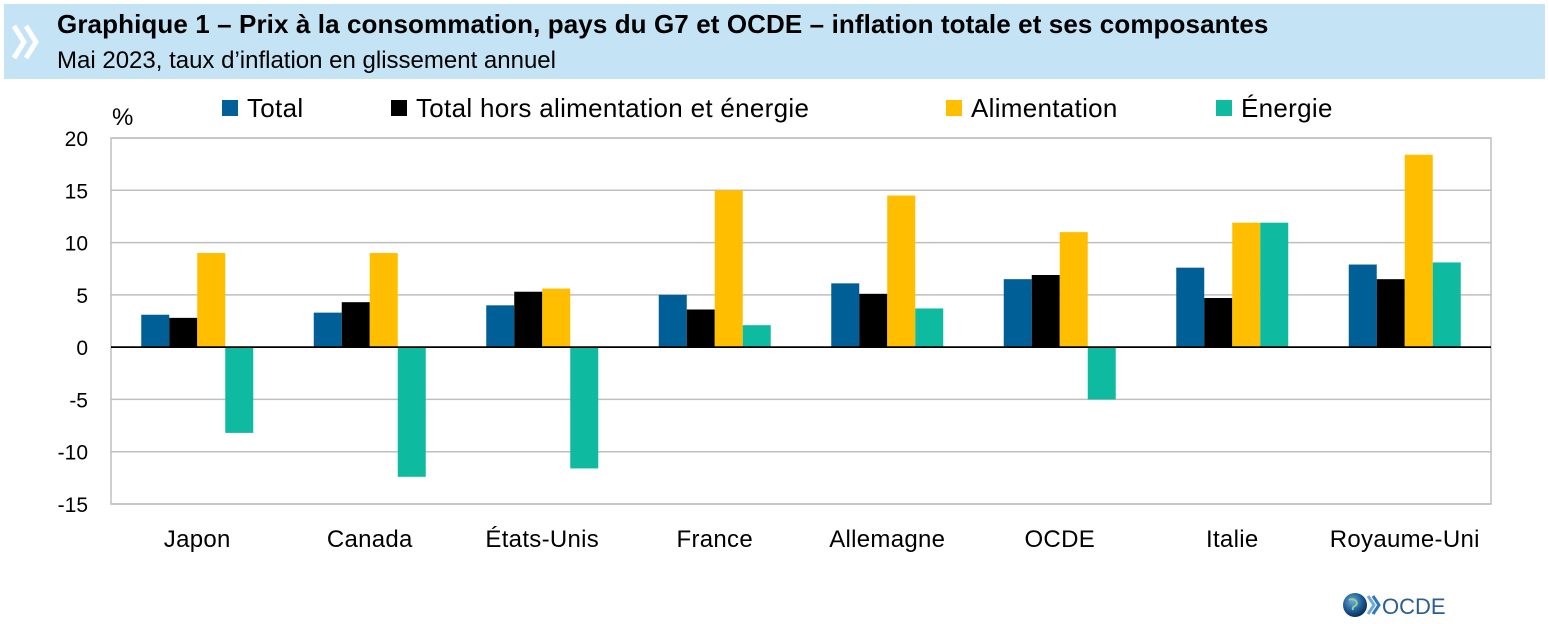 This screenshot has height=624, width=1549. What do you see at coordinates (25, 42) in the screenshot?
I see `double-chevron-icon` at bounding box center [25, 42].